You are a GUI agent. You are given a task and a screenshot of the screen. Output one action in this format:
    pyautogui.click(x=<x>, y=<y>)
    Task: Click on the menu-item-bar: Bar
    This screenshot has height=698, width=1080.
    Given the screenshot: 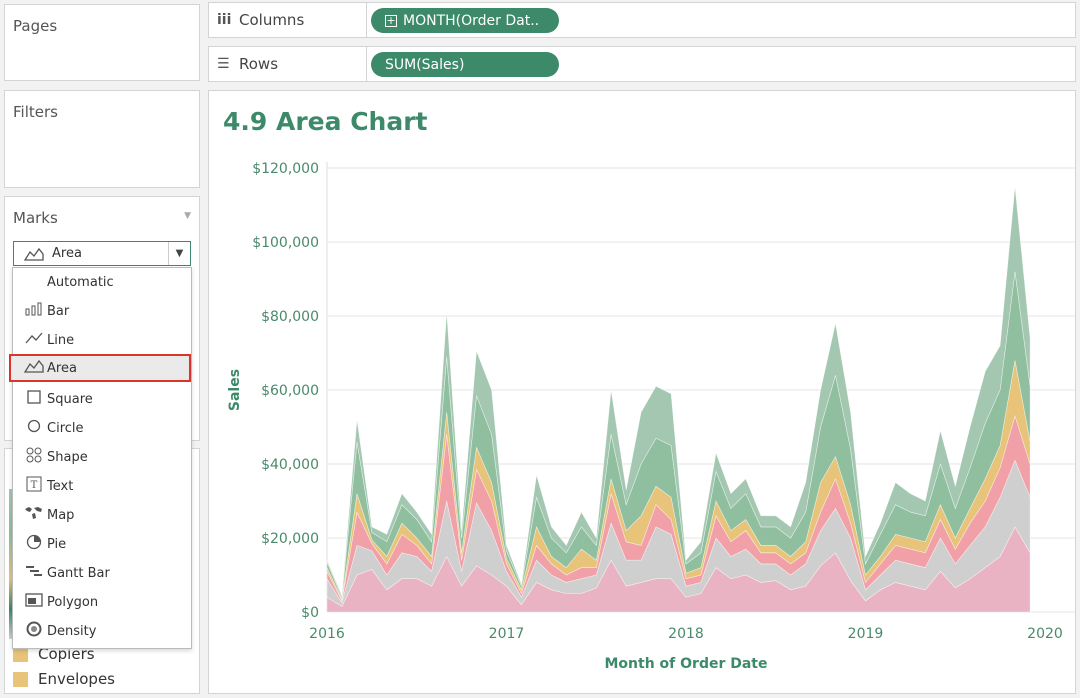 What is the action you would take?
    pyautogui.click(x=102, y=311)
    